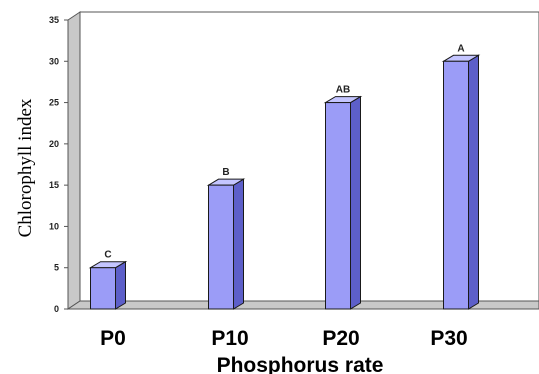 The height and width of the screenshot is (374, 539). Describe the element at coordinates (74, 160) in the screenshot. I see `side-wall` at that location.